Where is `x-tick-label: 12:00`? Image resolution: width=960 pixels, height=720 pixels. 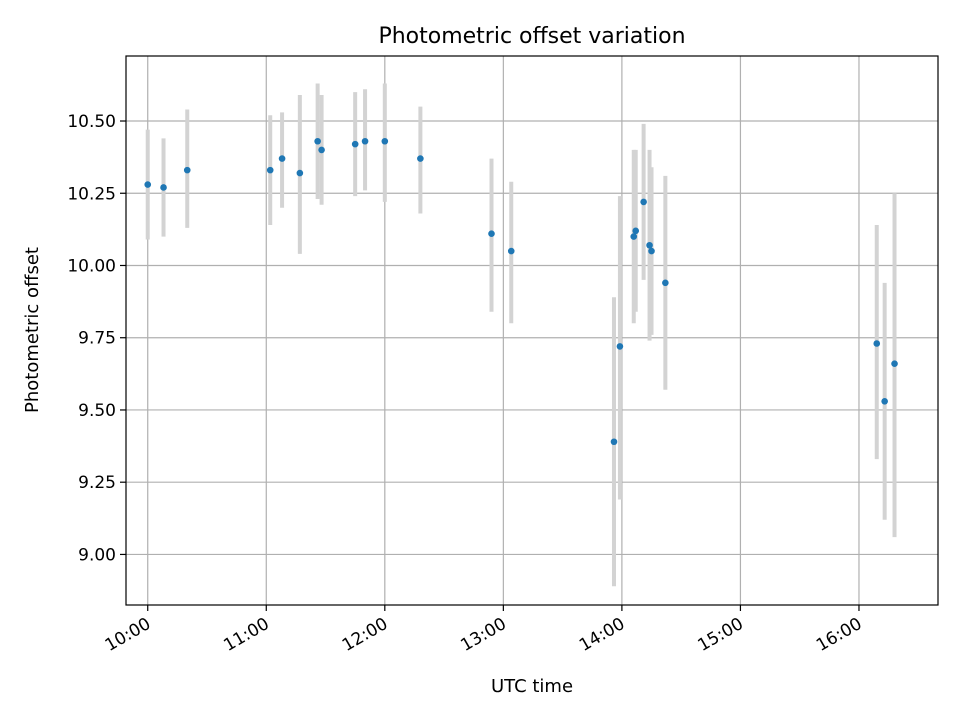 x-tick-label: 12:00 is located at coordinates (365, 635).